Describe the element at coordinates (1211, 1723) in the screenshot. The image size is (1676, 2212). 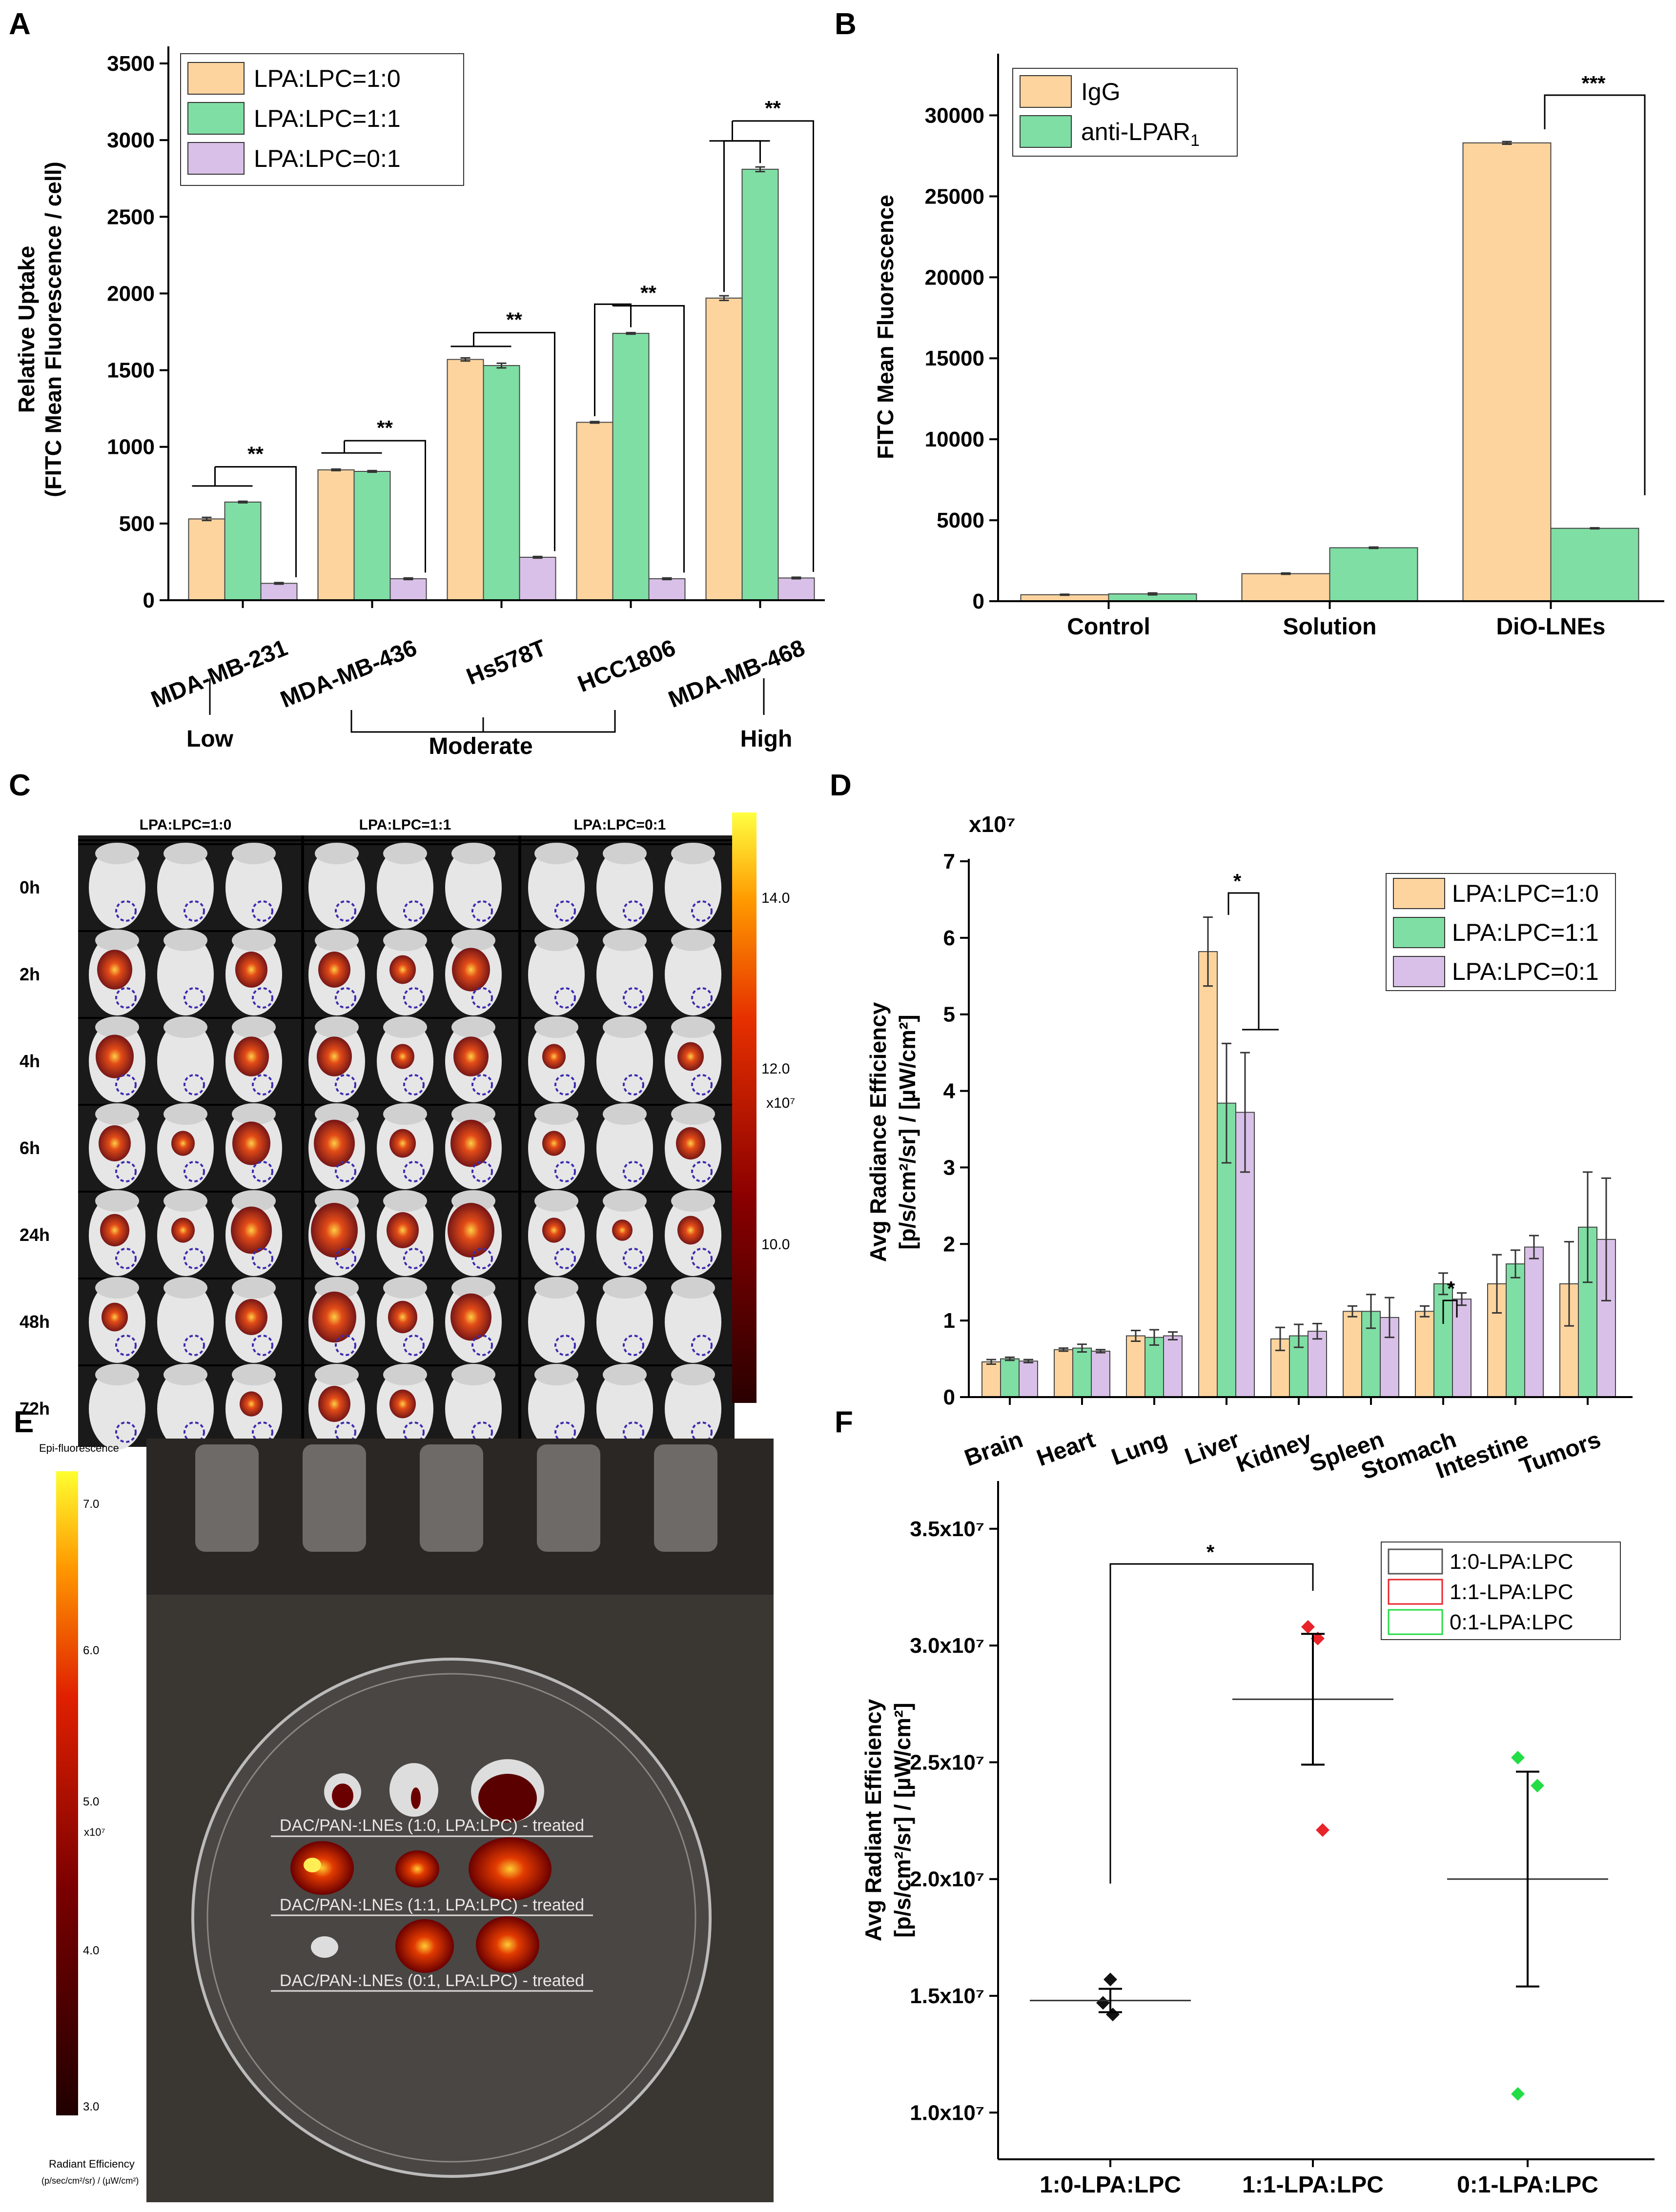
I see `chart-f-sig-bracket` at that location.